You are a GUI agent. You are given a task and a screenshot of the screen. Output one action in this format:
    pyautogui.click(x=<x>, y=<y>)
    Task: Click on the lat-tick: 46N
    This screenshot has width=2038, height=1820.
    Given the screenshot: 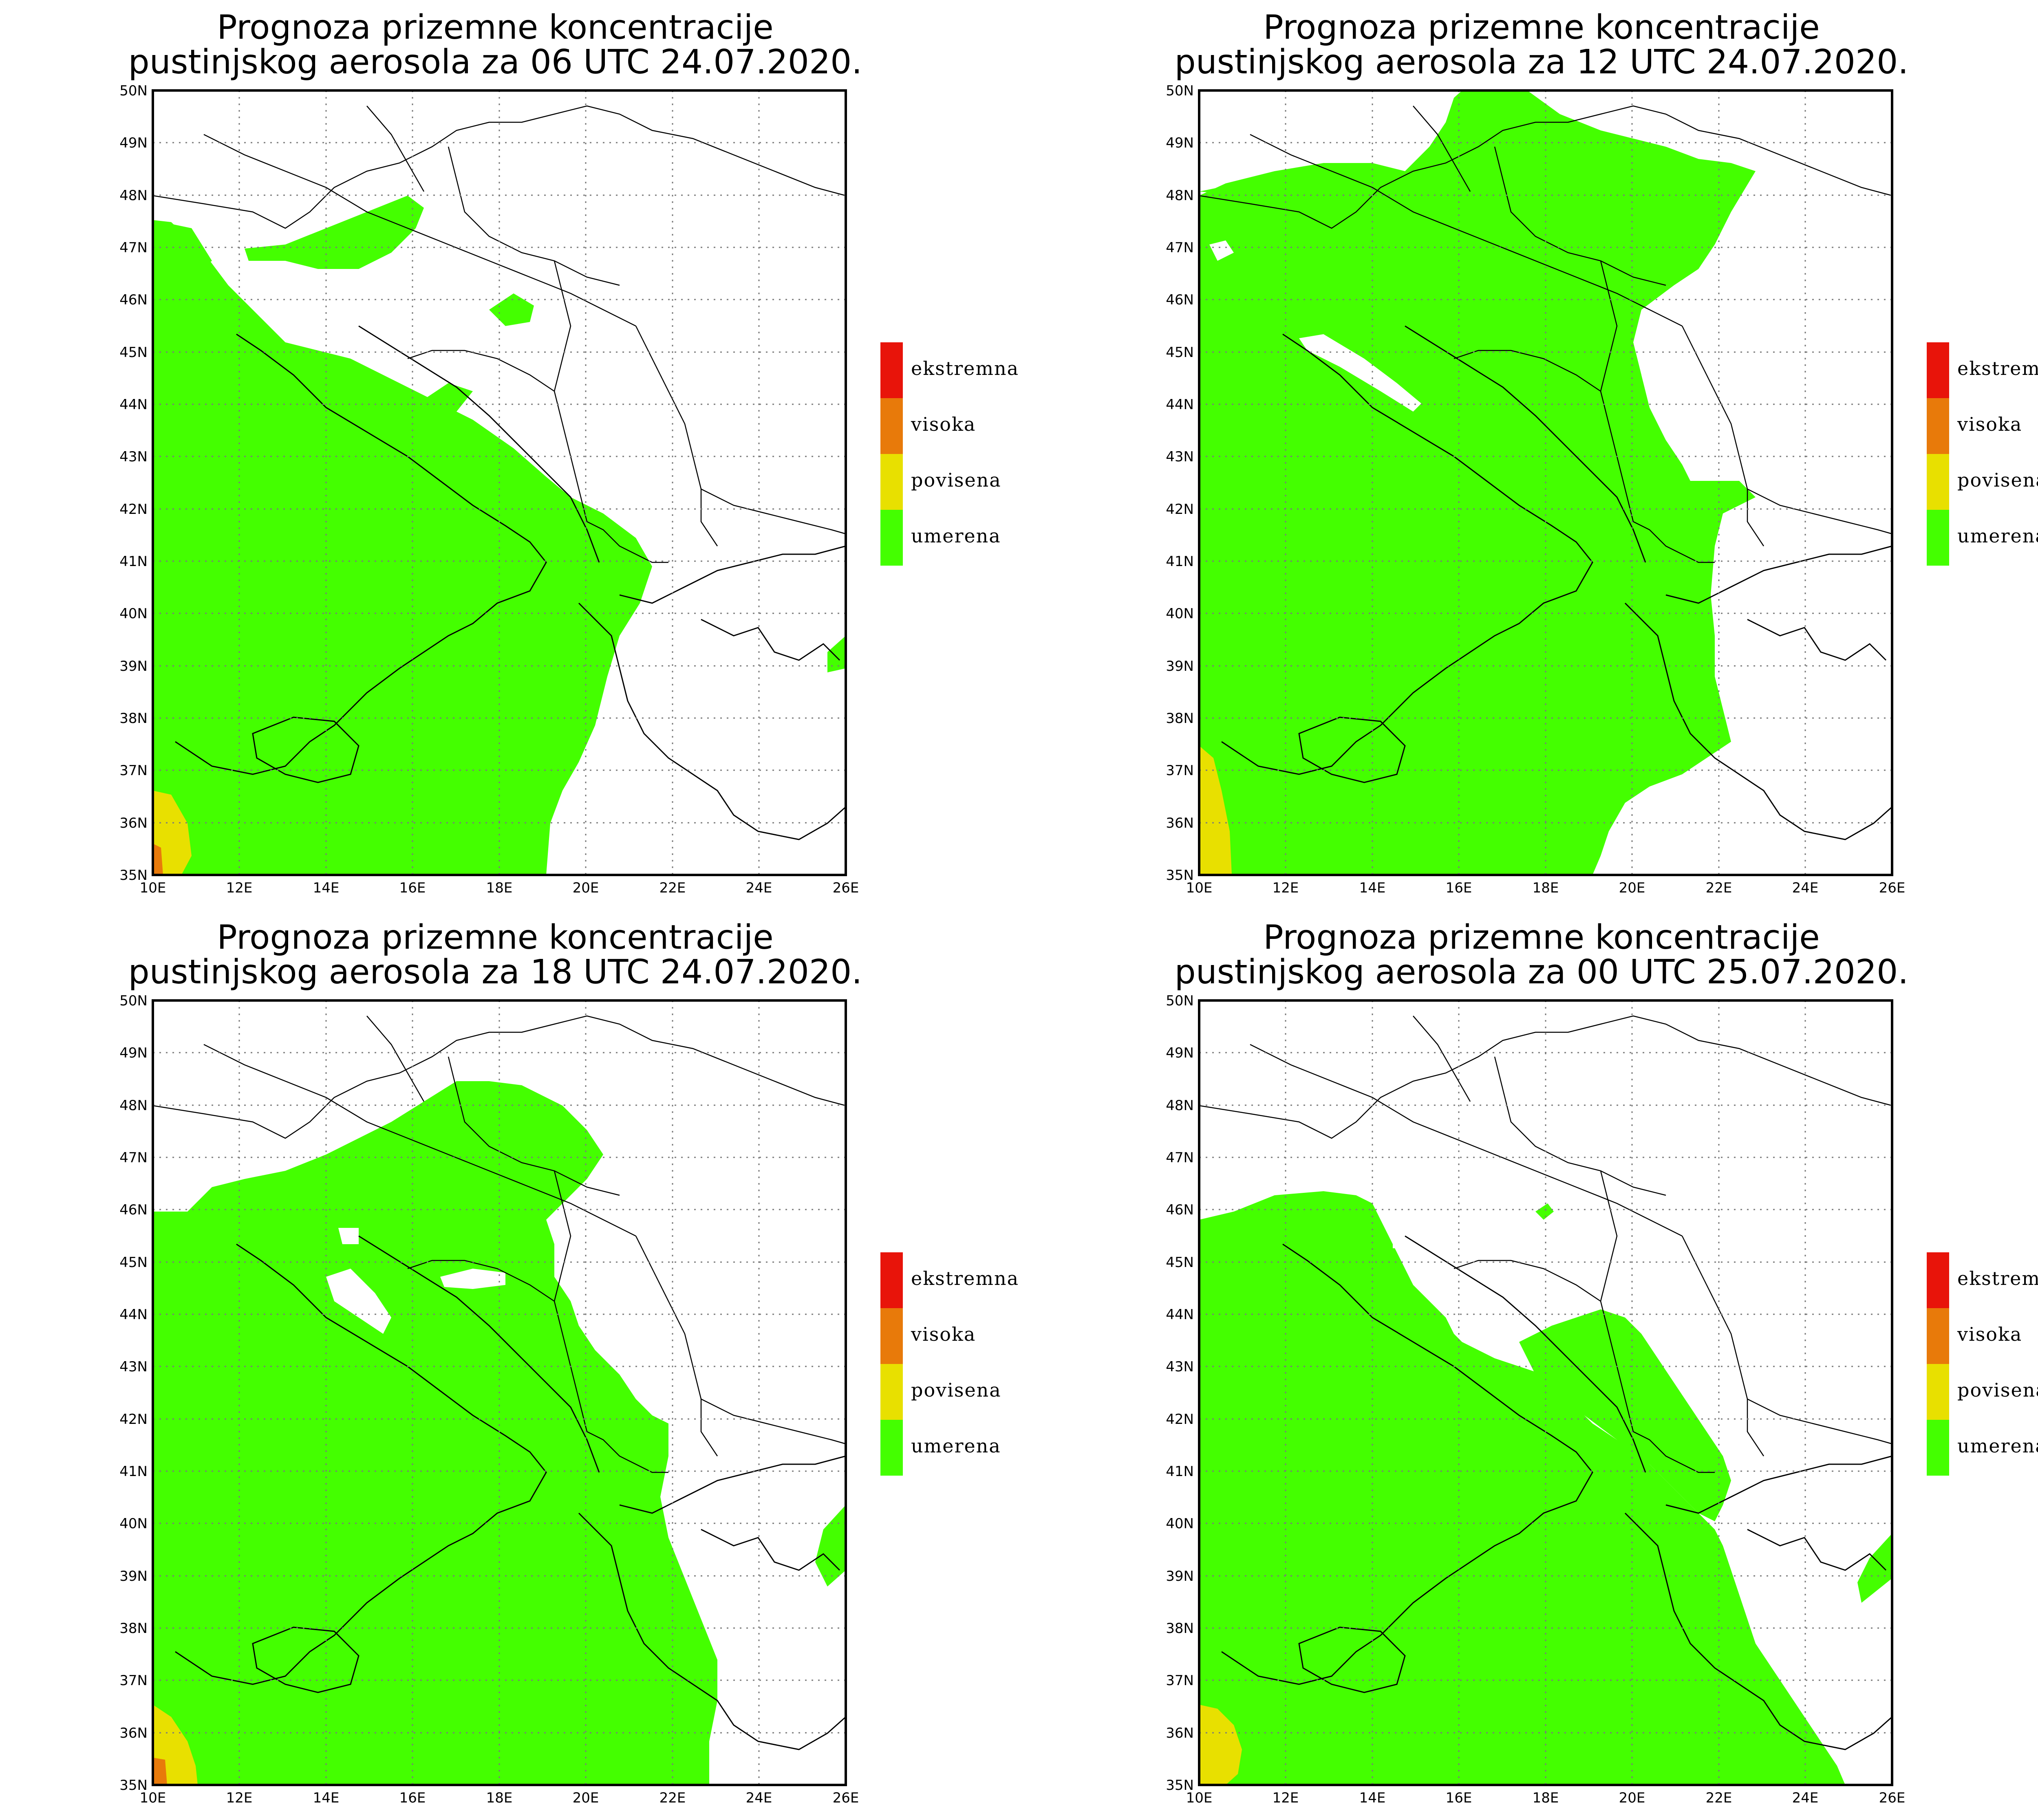 What is the action you would take?
    pyautogui.click(x=133, y=1210)
    